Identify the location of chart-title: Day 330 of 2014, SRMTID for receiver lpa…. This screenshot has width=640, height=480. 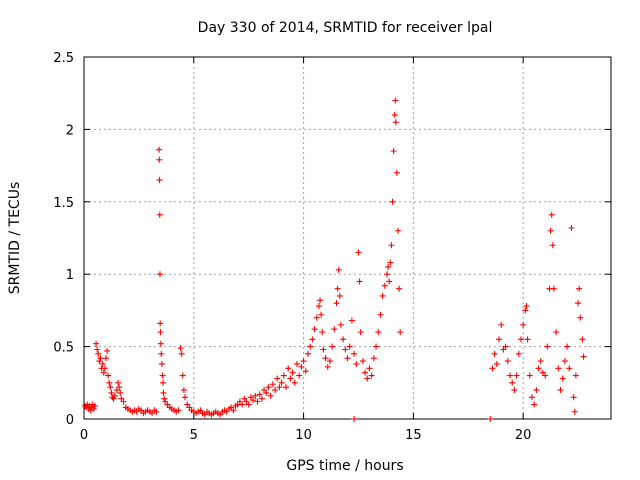
(345, 28).